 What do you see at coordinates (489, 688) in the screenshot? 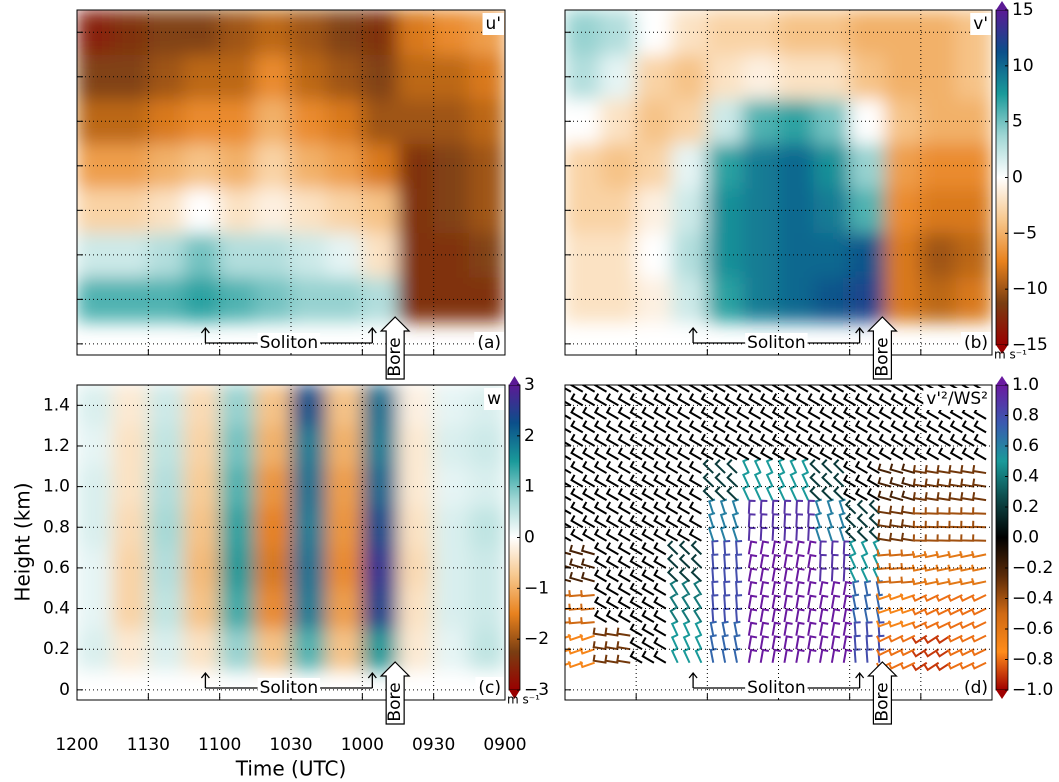
I see `label-bg` at bounding box center [489, 688].